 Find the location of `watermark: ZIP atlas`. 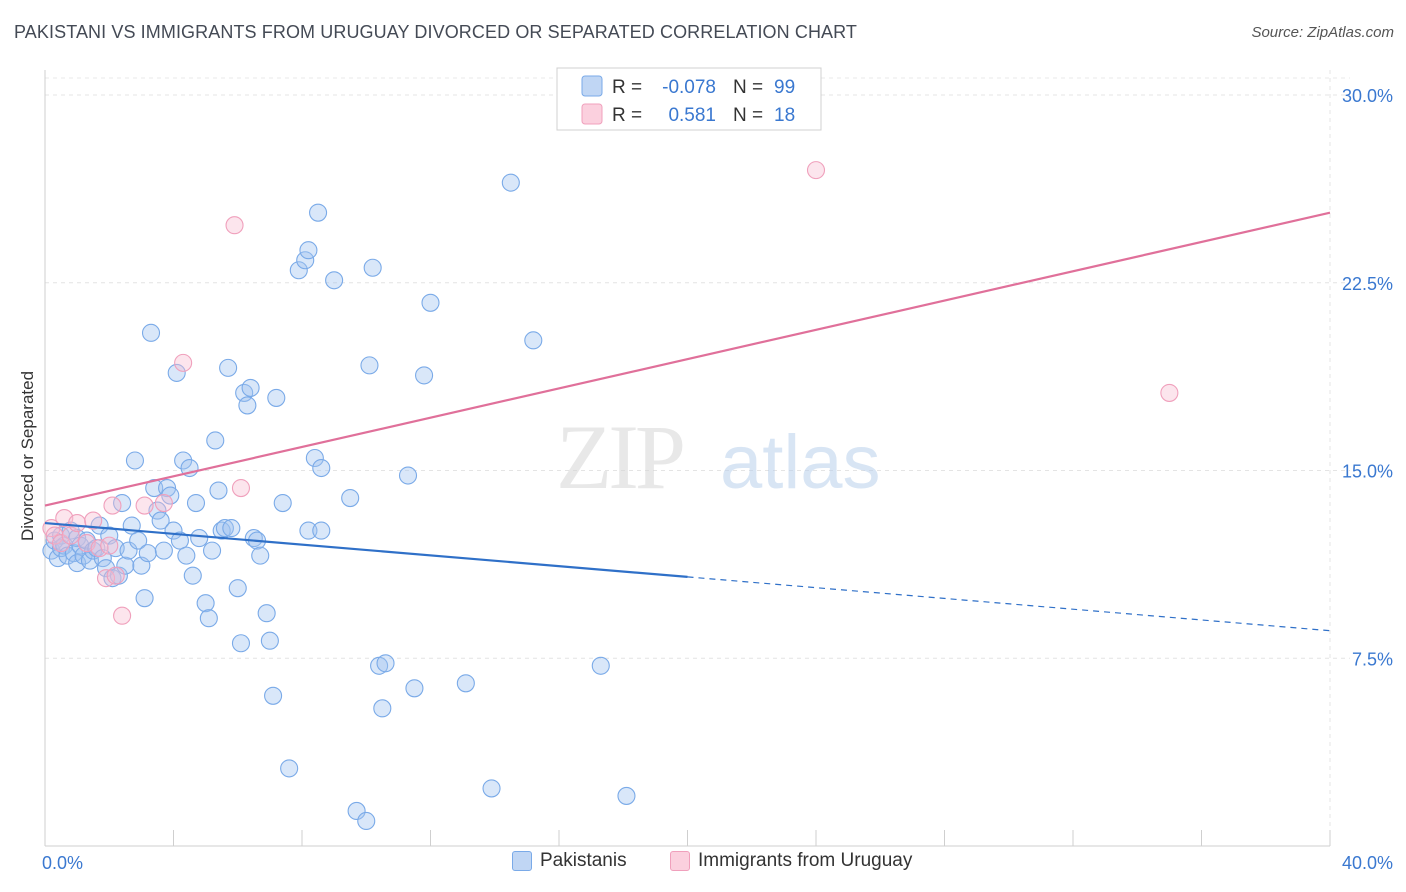

watermark: ZIP atlas is located at coordinates (718, 457).